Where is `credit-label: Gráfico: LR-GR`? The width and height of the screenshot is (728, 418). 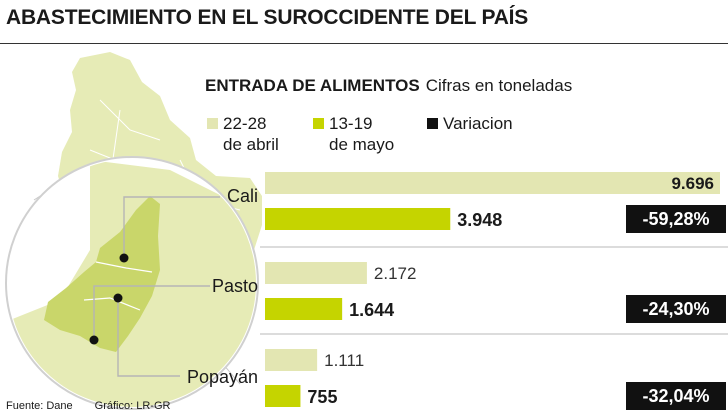 credit-label: Gráfico: LR-GR is located at coordinates (132, 406).